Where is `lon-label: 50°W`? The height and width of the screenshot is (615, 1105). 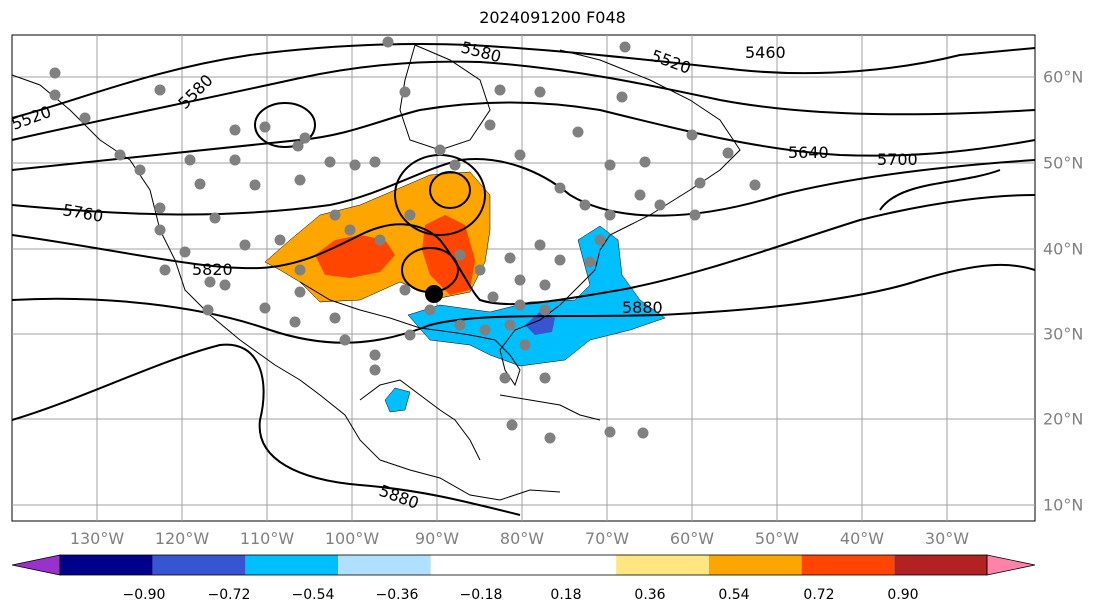 lon-label: 50°W is located at coordinates (777, 538).